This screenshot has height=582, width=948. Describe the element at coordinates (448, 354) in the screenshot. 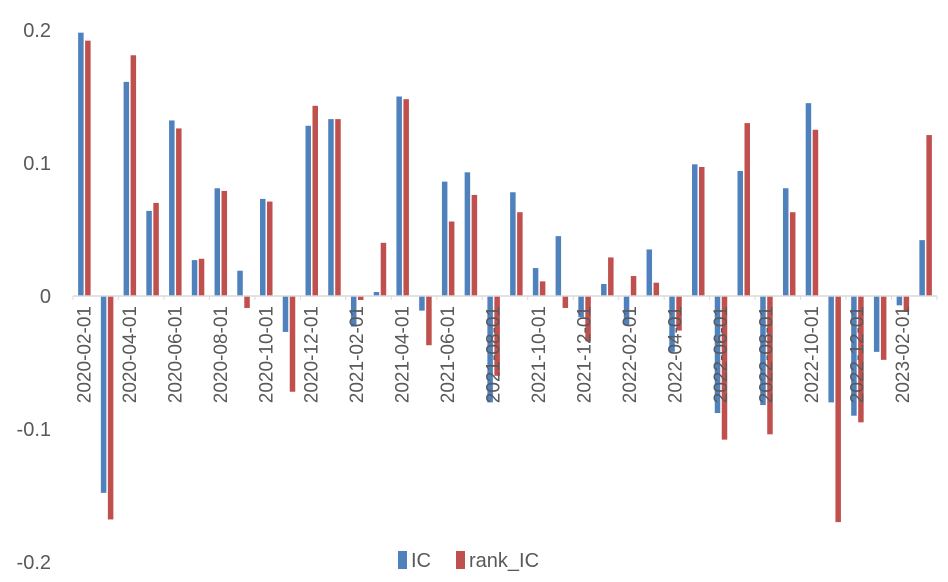

I see `x-tick-label: 2021-06-01` at that location.